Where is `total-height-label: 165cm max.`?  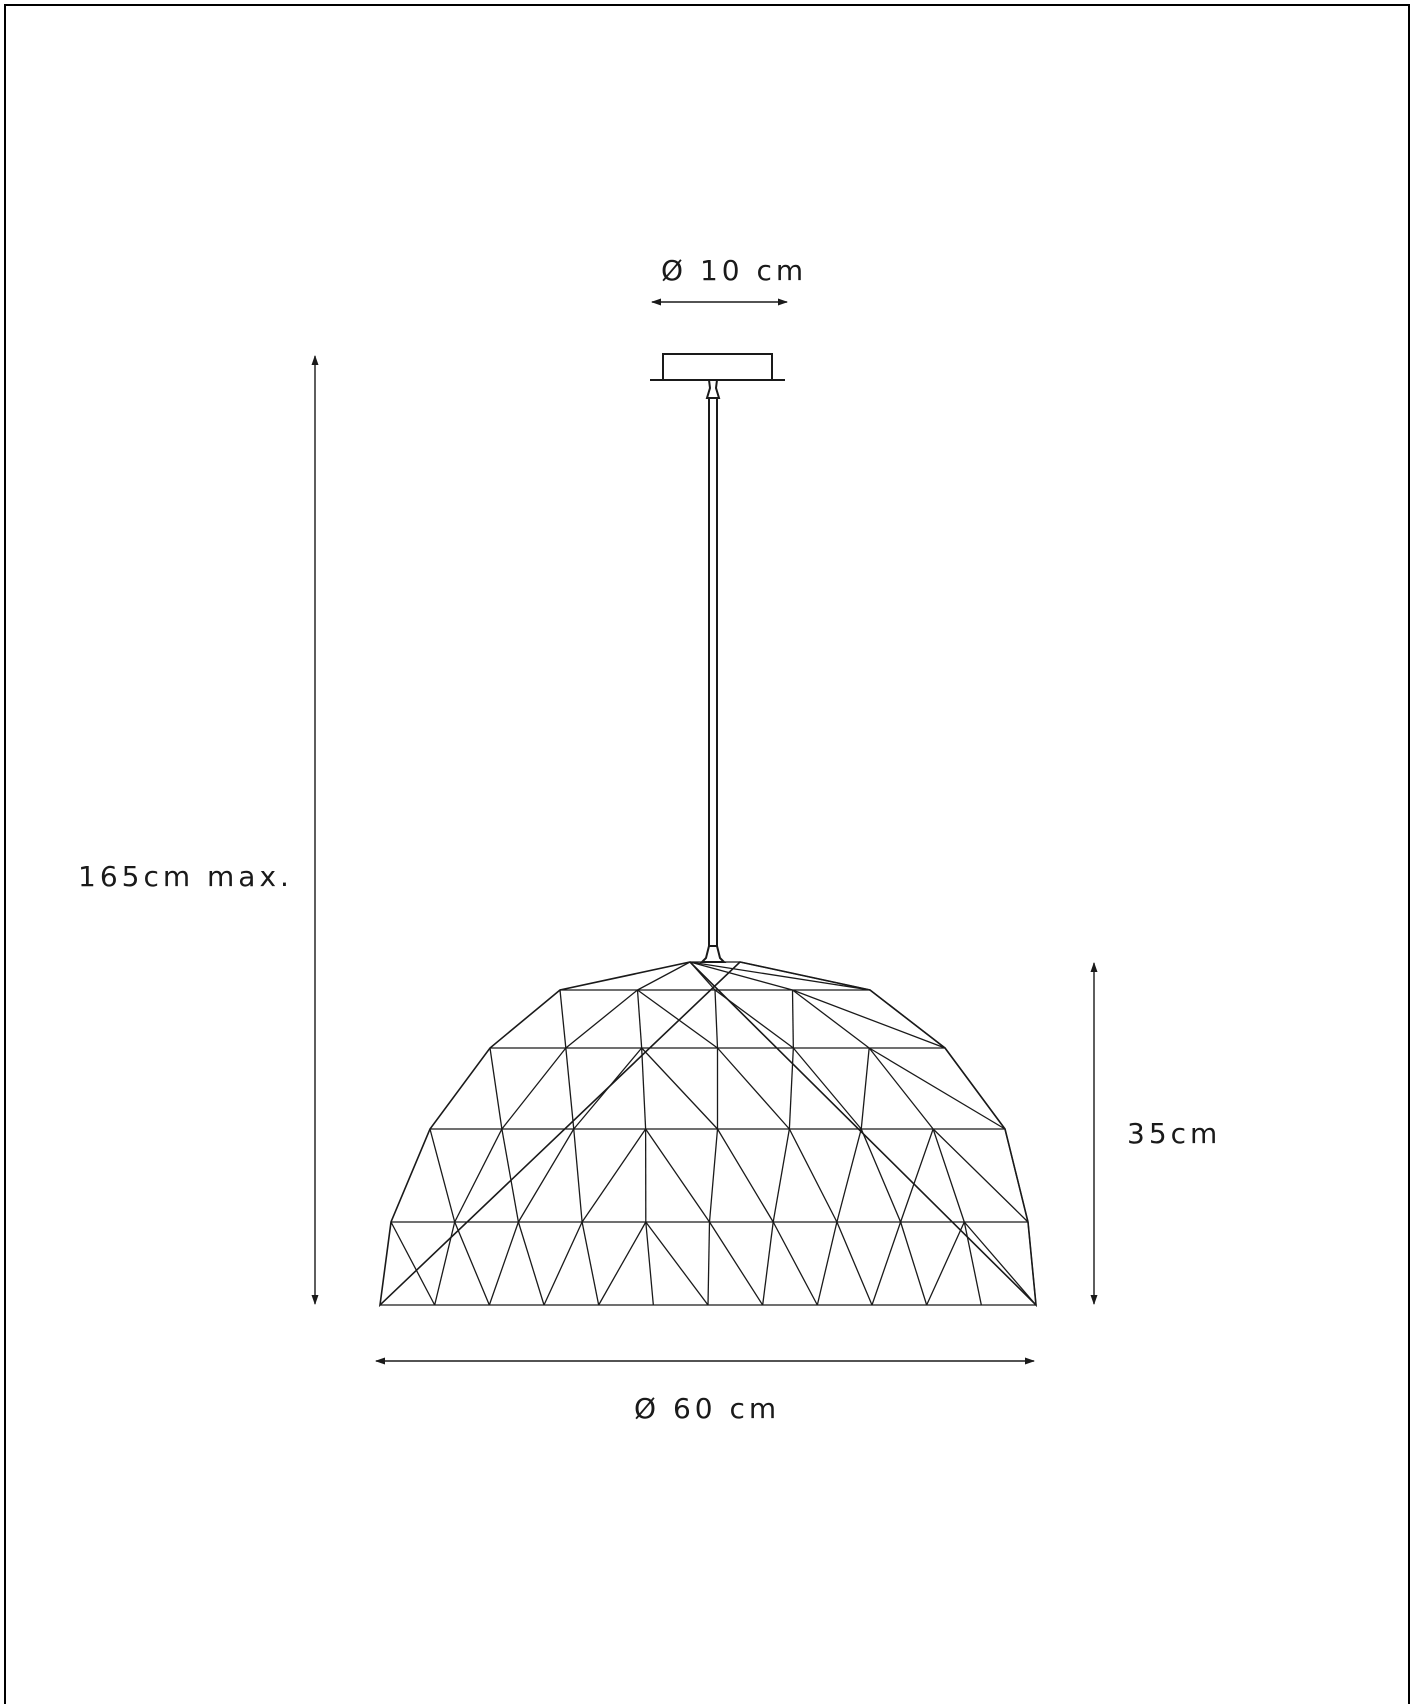 total-height-label: 165cm max. is located at coordinates (185, 876).